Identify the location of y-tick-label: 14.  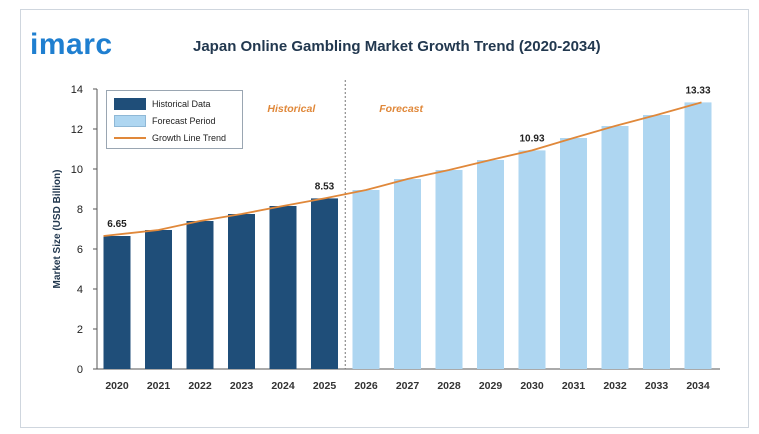
(77, 90).